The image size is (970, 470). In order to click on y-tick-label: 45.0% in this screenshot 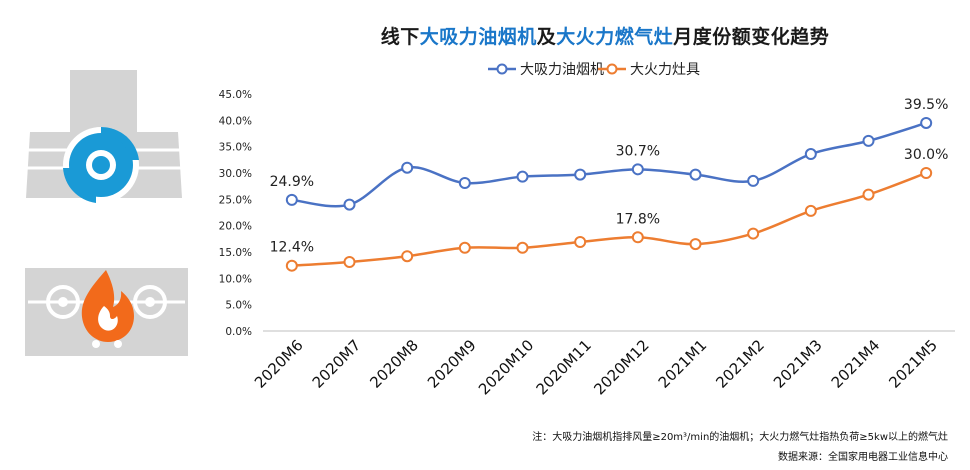, I will do `click(235, 95)`.